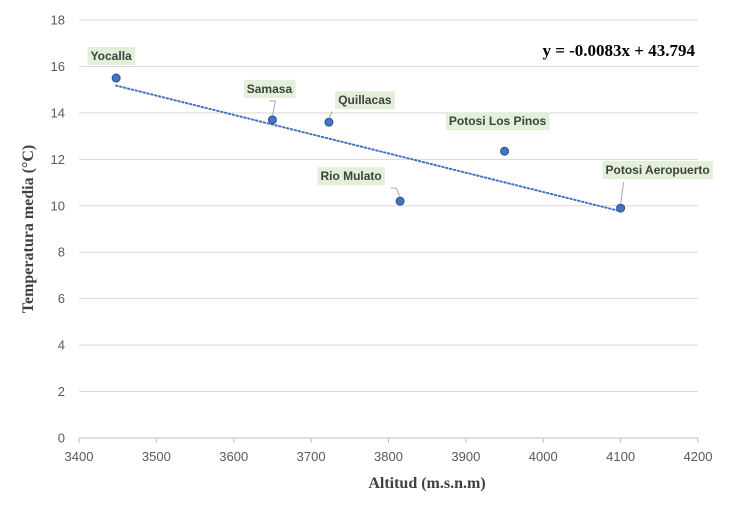 This screenshot has height=506, width=737. Describe the element at coordinates (58, 112) in the screenshot. I see `y-tick-label: 14` at that location.